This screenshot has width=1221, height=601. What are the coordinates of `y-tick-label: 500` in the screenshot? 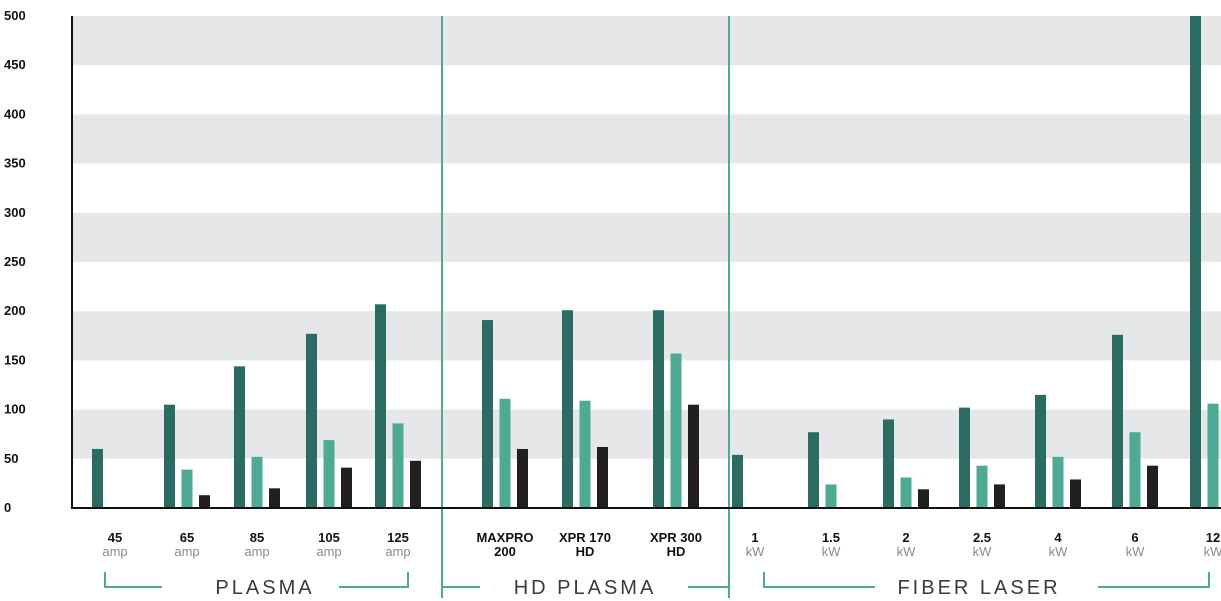 It's located at (15, 15).